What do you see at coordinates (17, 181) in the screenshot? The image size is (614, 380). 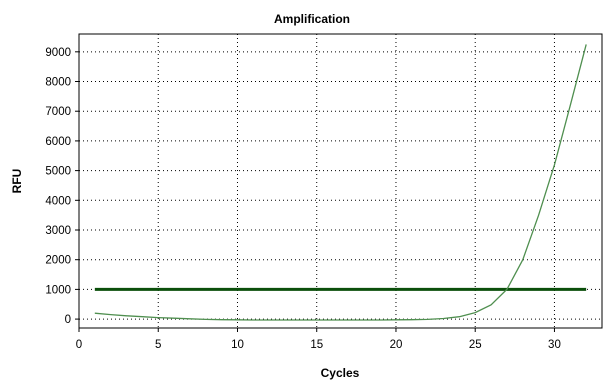 I see `y-axis-label: RFU` at bounding box center [17, 181].